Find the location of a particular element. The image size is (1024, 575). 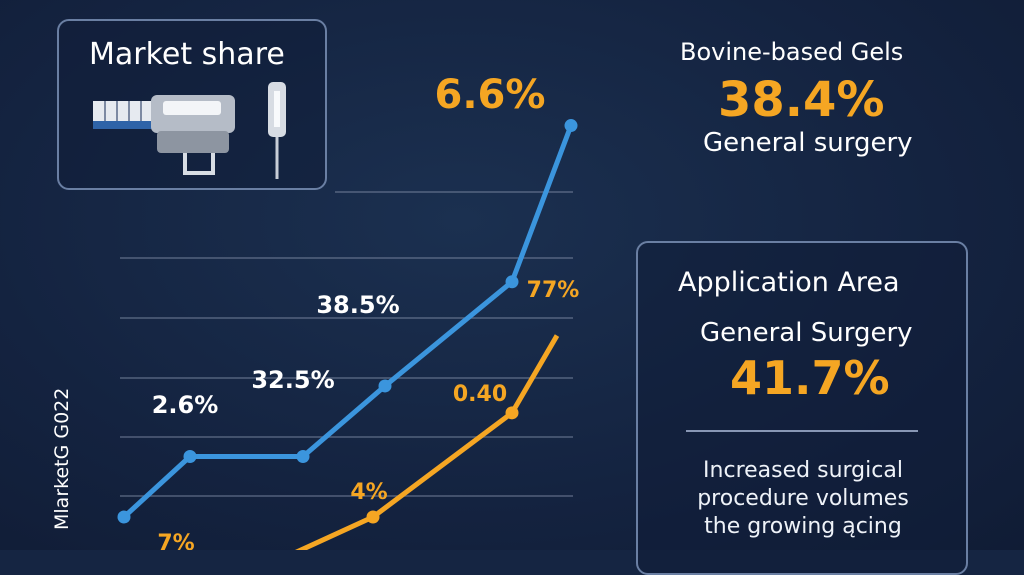

application-area-subtitle: General Surgery is located at coordinates (806, 333).